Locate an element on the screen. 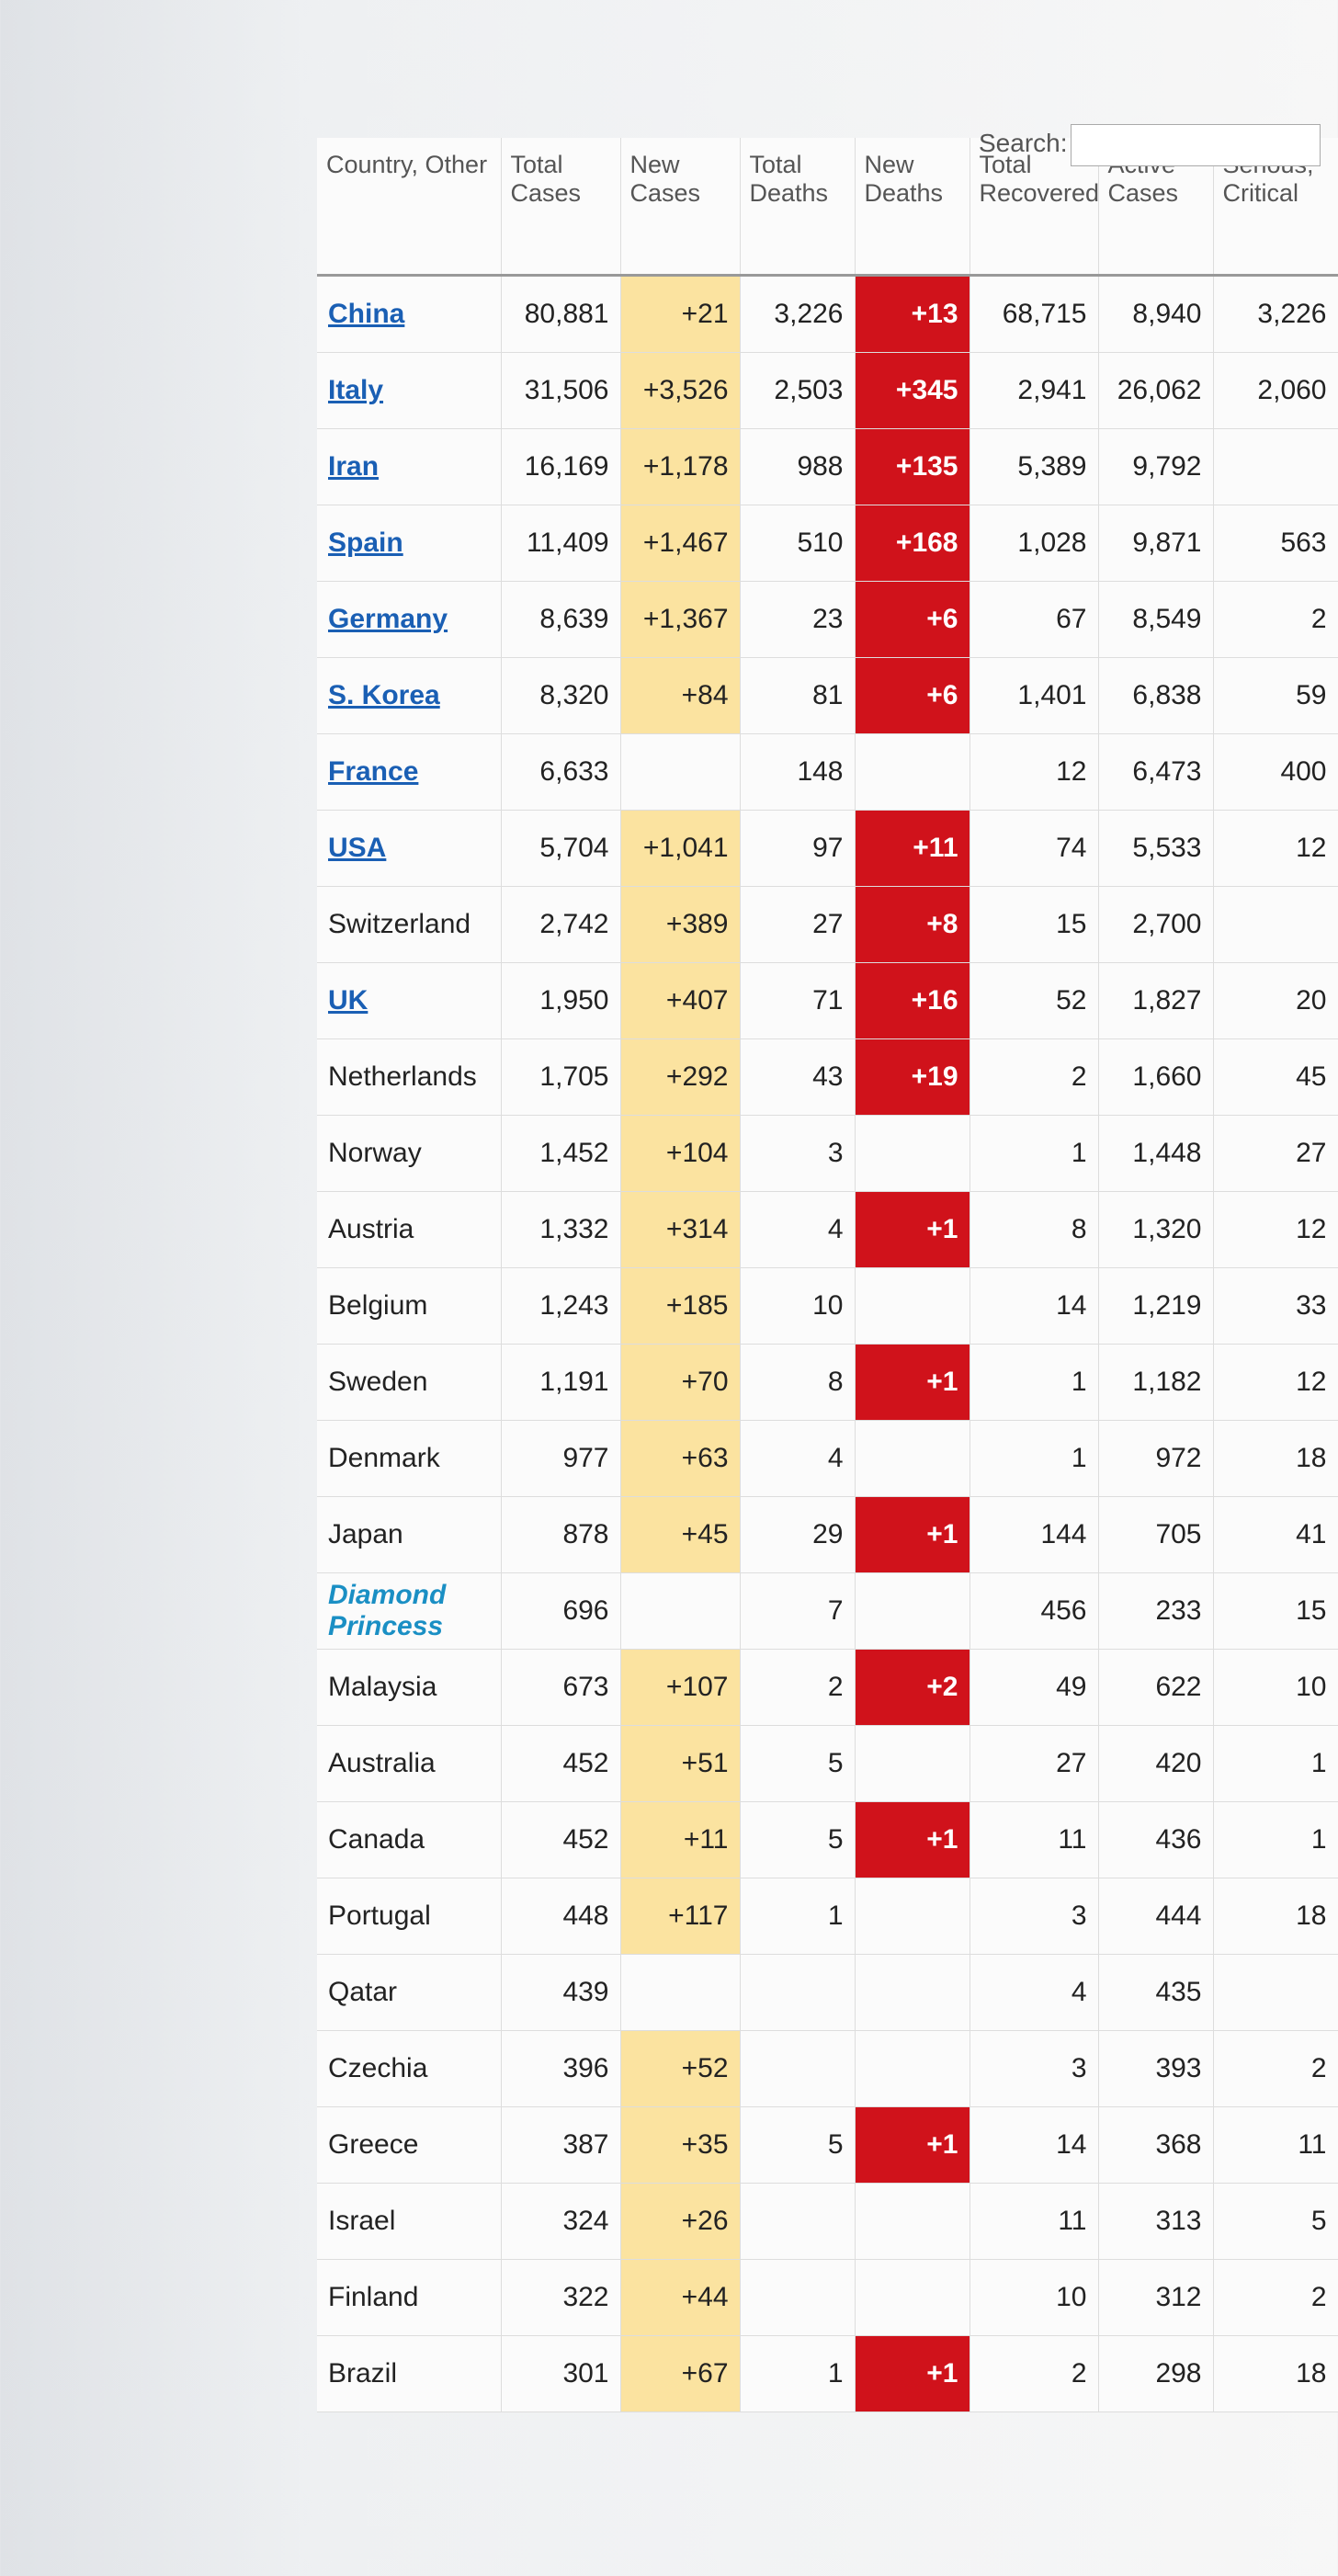  data-cell: 29 is located at coordinates (798, 1534).